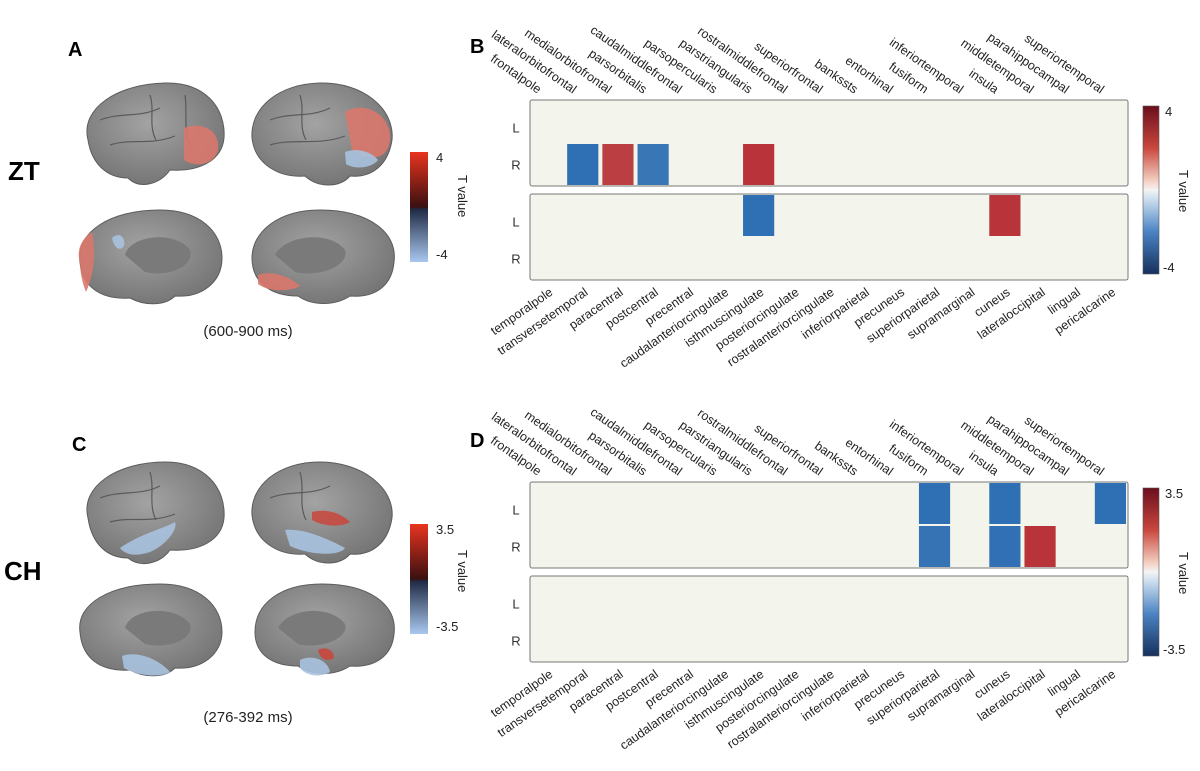 The height and width of the screenshot is (771, 1200). I want to click on brain-medial-right-c, so click(324, 629).